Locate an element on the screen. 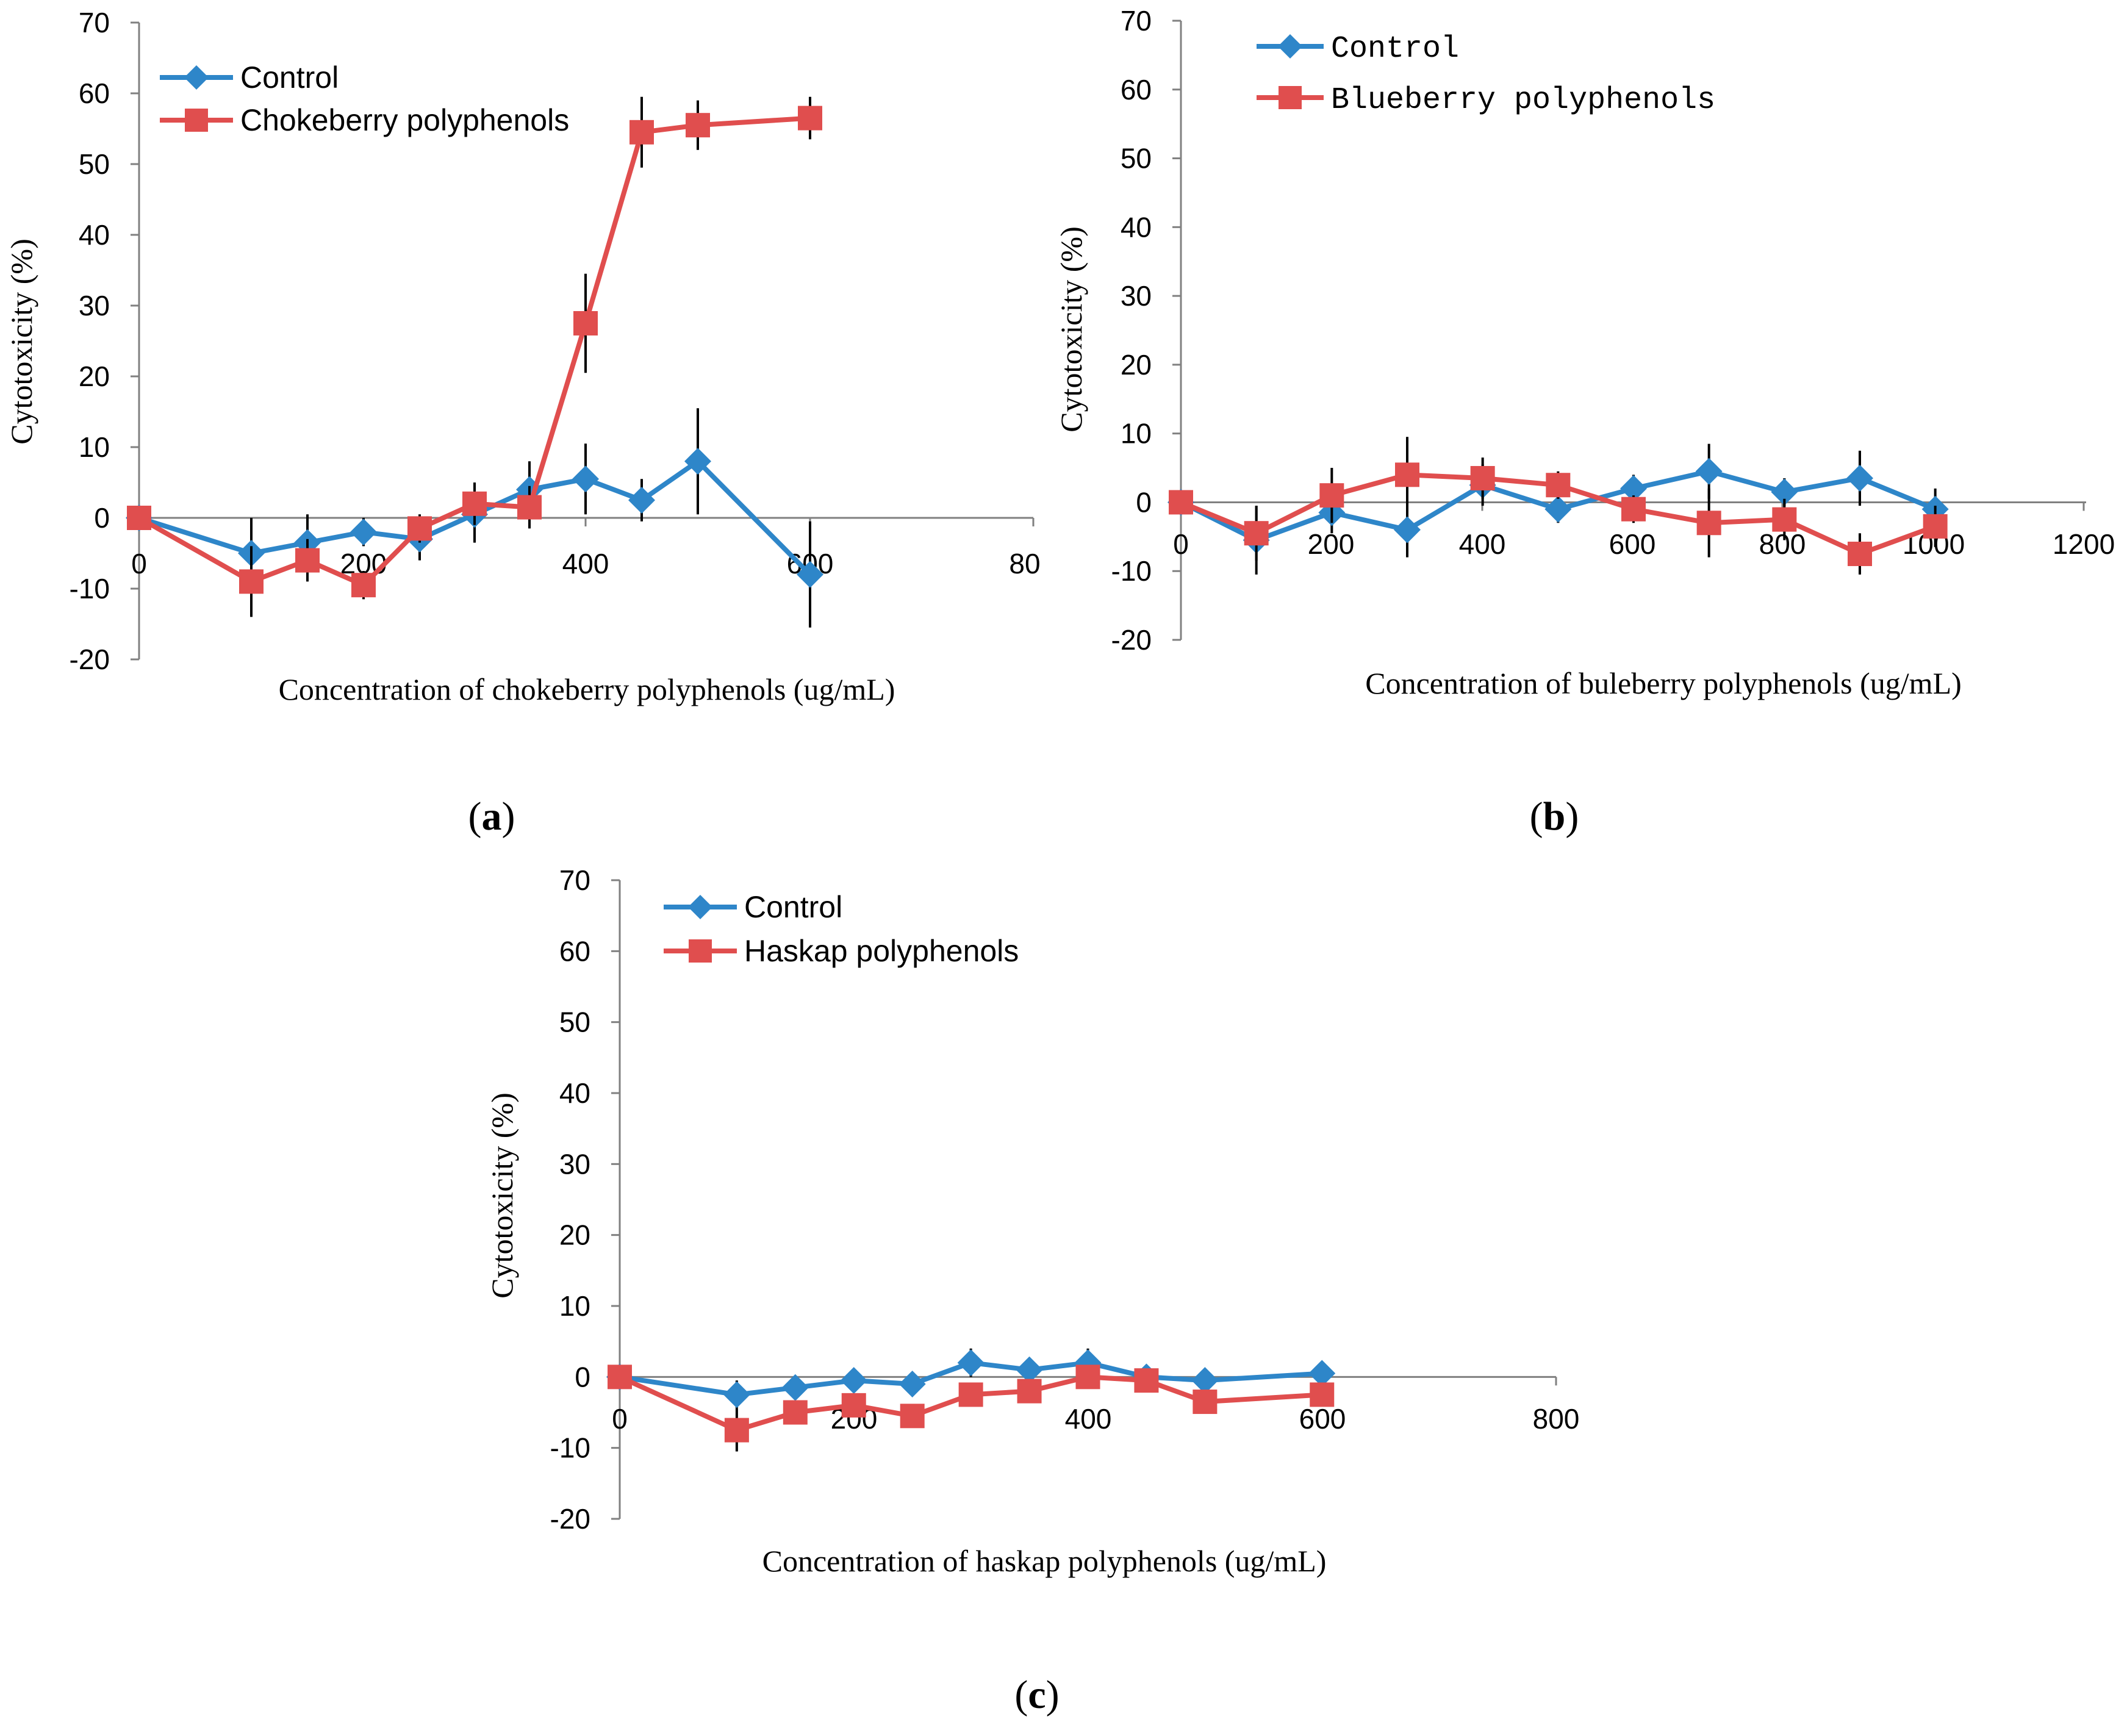 The height and width of the screenshot is (1736, 2127). panel-label: (c) is located at coordinates (1036, 1695).